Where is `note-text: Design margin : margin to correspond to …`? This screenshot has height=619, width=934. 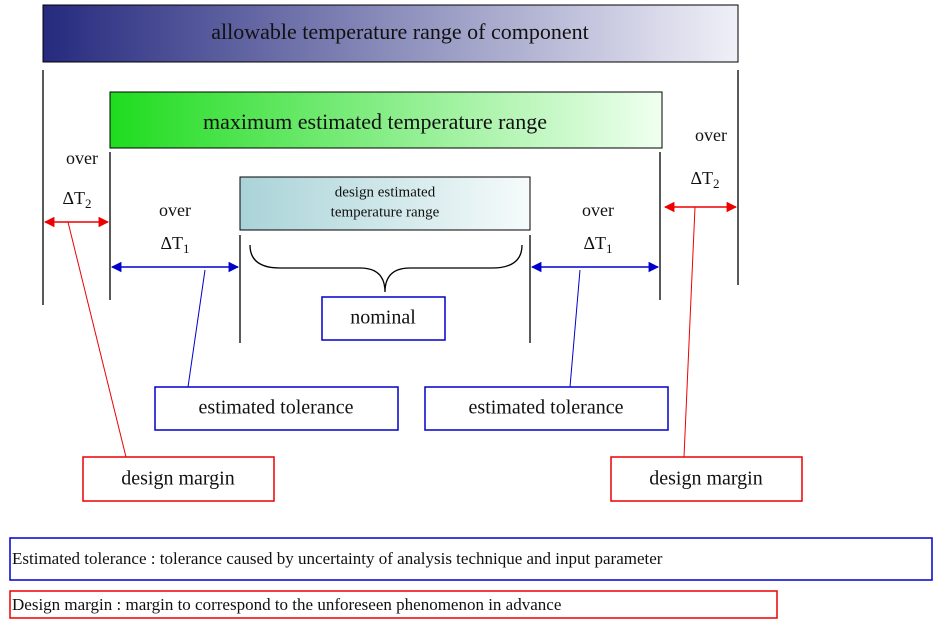
note-text: Design margin : margin to correspond to … is located at coordinates (286, 604).